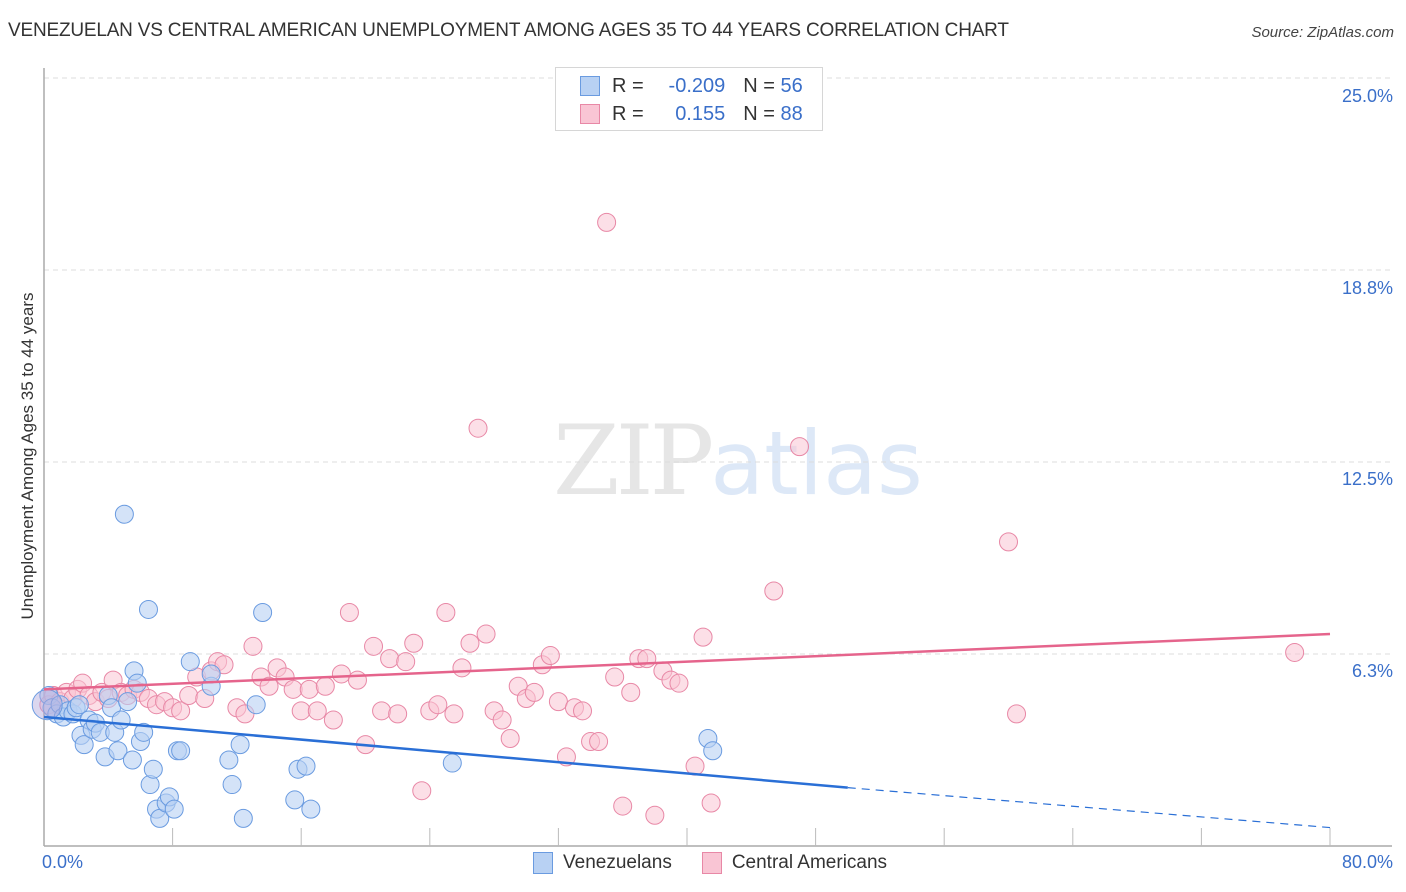  Describe the element at coordinates (687, 661) in the screenshot. I see `central-americans-trend-line` at that location.